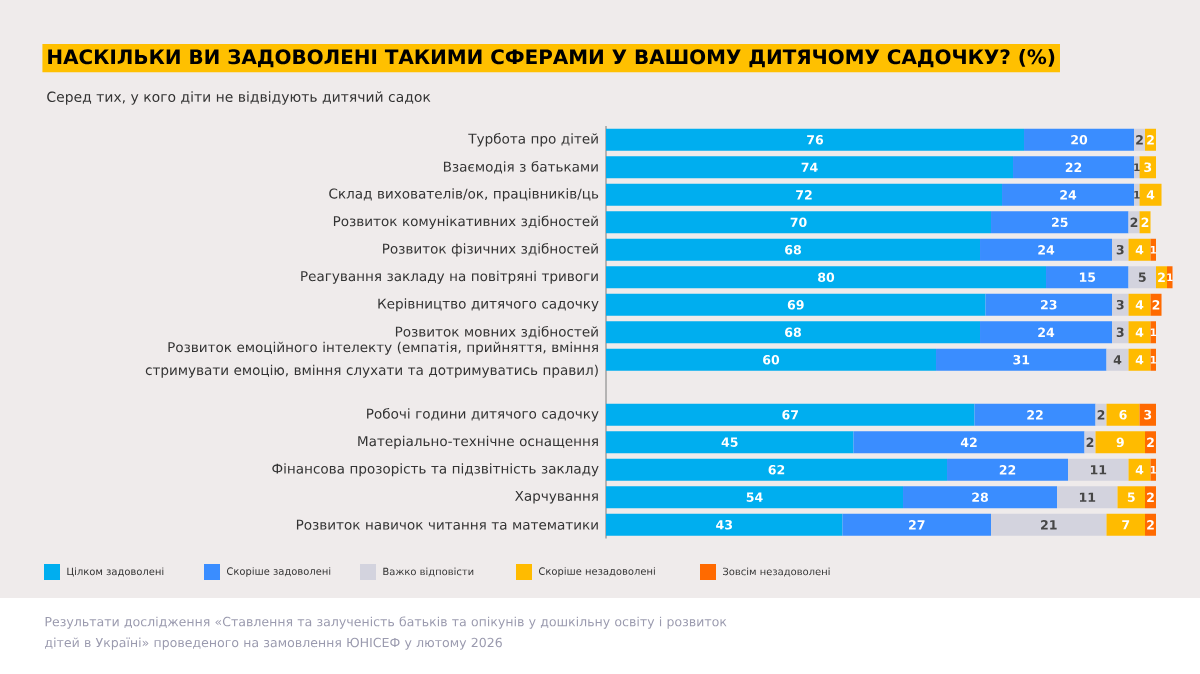  What do you see at coordinates (551, 58) in the screenshot?
I see `chart-title: НАСКІЛЬКИ ВИ ЗАДОВОЛЕНІ ТАКИМИ СФЕРАМИ У ВАШОМУ ДИТЯЧОМУ САДОЧКУ? (%)` at bounding box center [551, 58].